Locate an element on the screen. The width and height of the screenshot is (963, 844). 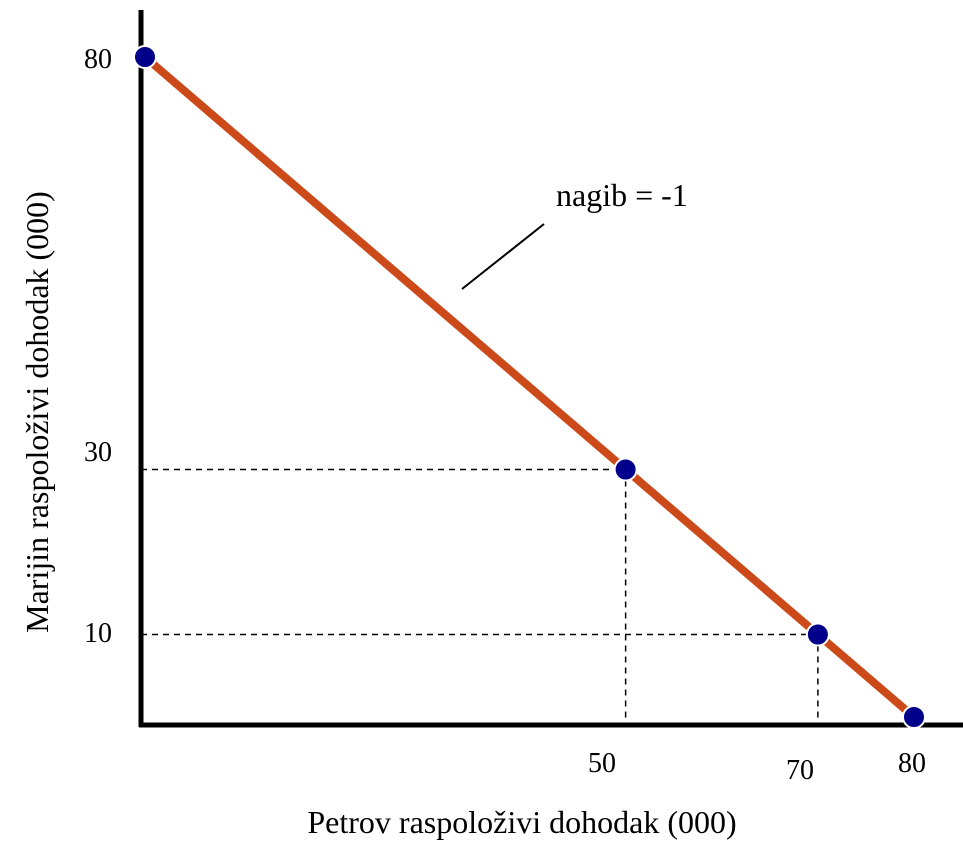
y-tick-label-10: 10 is located at coordinates (98, 633).